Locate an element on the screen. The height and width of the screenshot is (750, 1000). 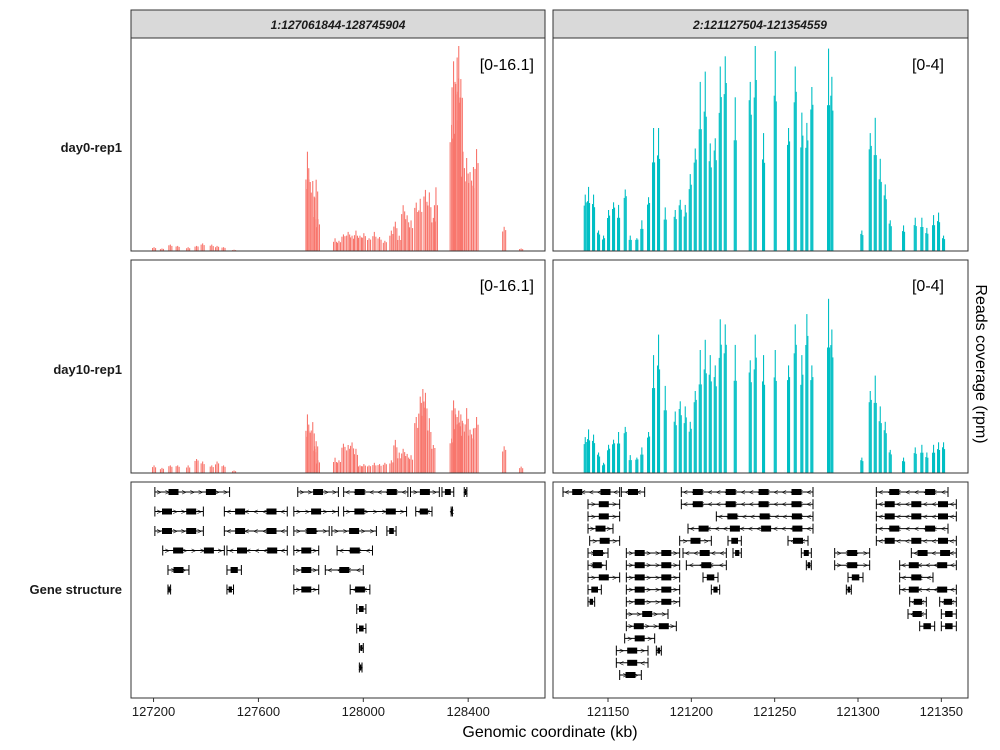
x-tick-label: 127600 is located at coordinates (258, 711).